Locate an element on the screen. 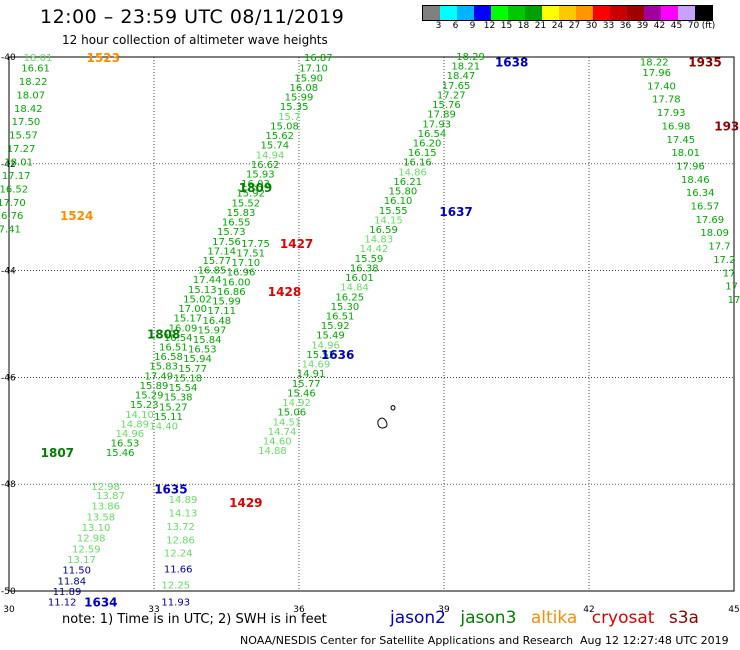 The image size is (740, 650). color-scale-label: 15 is located at coordinates (506, 26).